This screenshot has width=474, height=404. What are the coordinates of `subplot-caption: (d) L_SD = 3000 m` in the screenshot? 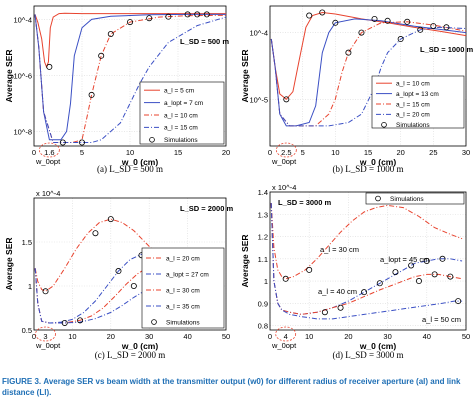 It's located at (367, 355).